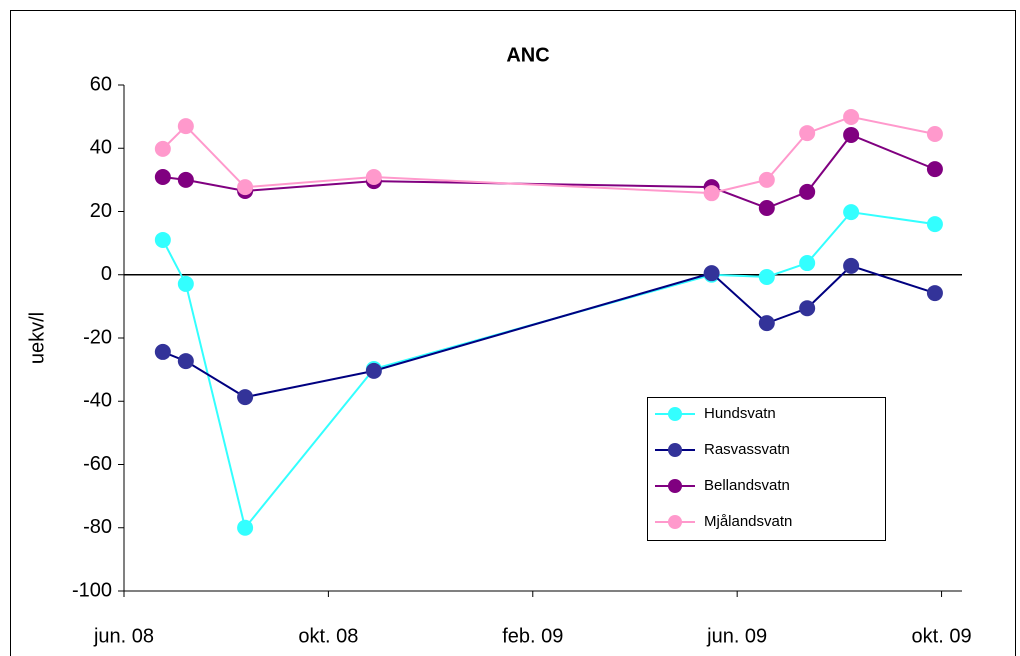 The height and width of the screenshot is (656, 1020). I want to click on legend-label: Rasvassvatn, so click(747, 449).